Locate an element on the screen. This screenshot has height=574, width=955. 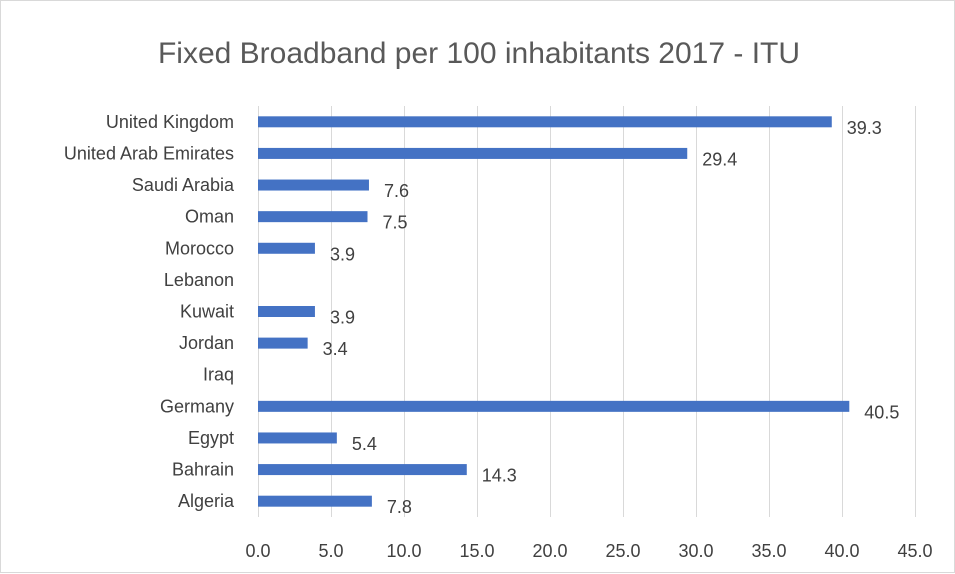
data-label: 14.3 is located at coordinates (499, 476).